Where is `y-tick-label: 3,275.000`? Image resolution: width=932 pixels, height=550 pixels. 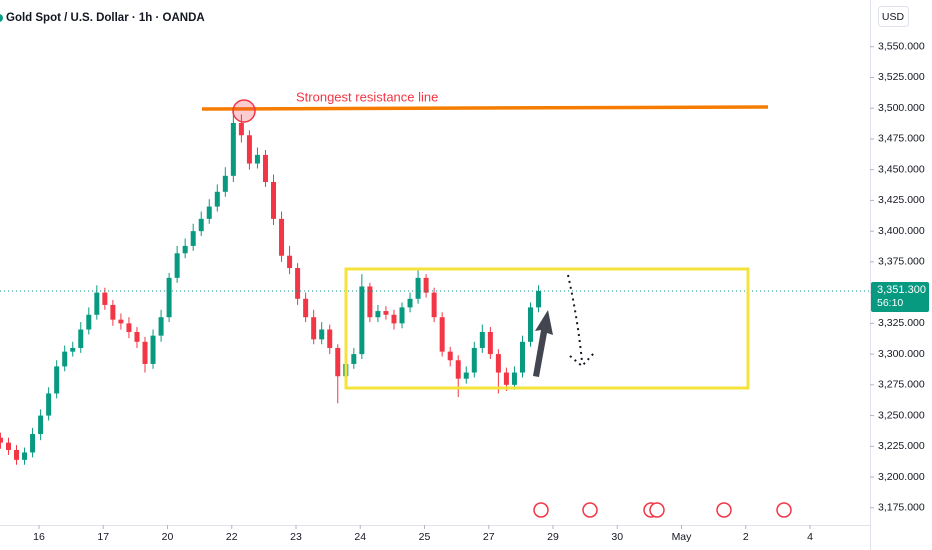
y-tick-label: 3,275.000 is located at coordinates (901, 385).